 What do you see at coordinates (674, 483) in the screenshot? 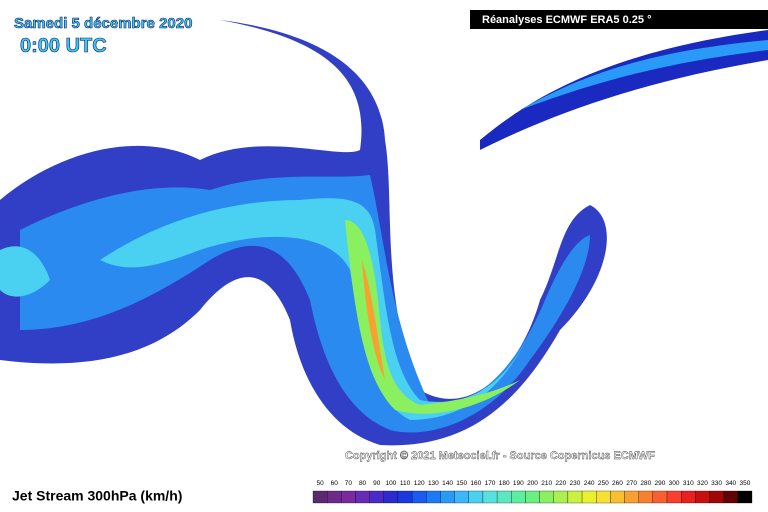
I see `colorbar-label: 300` at bounding box center [674, 483].